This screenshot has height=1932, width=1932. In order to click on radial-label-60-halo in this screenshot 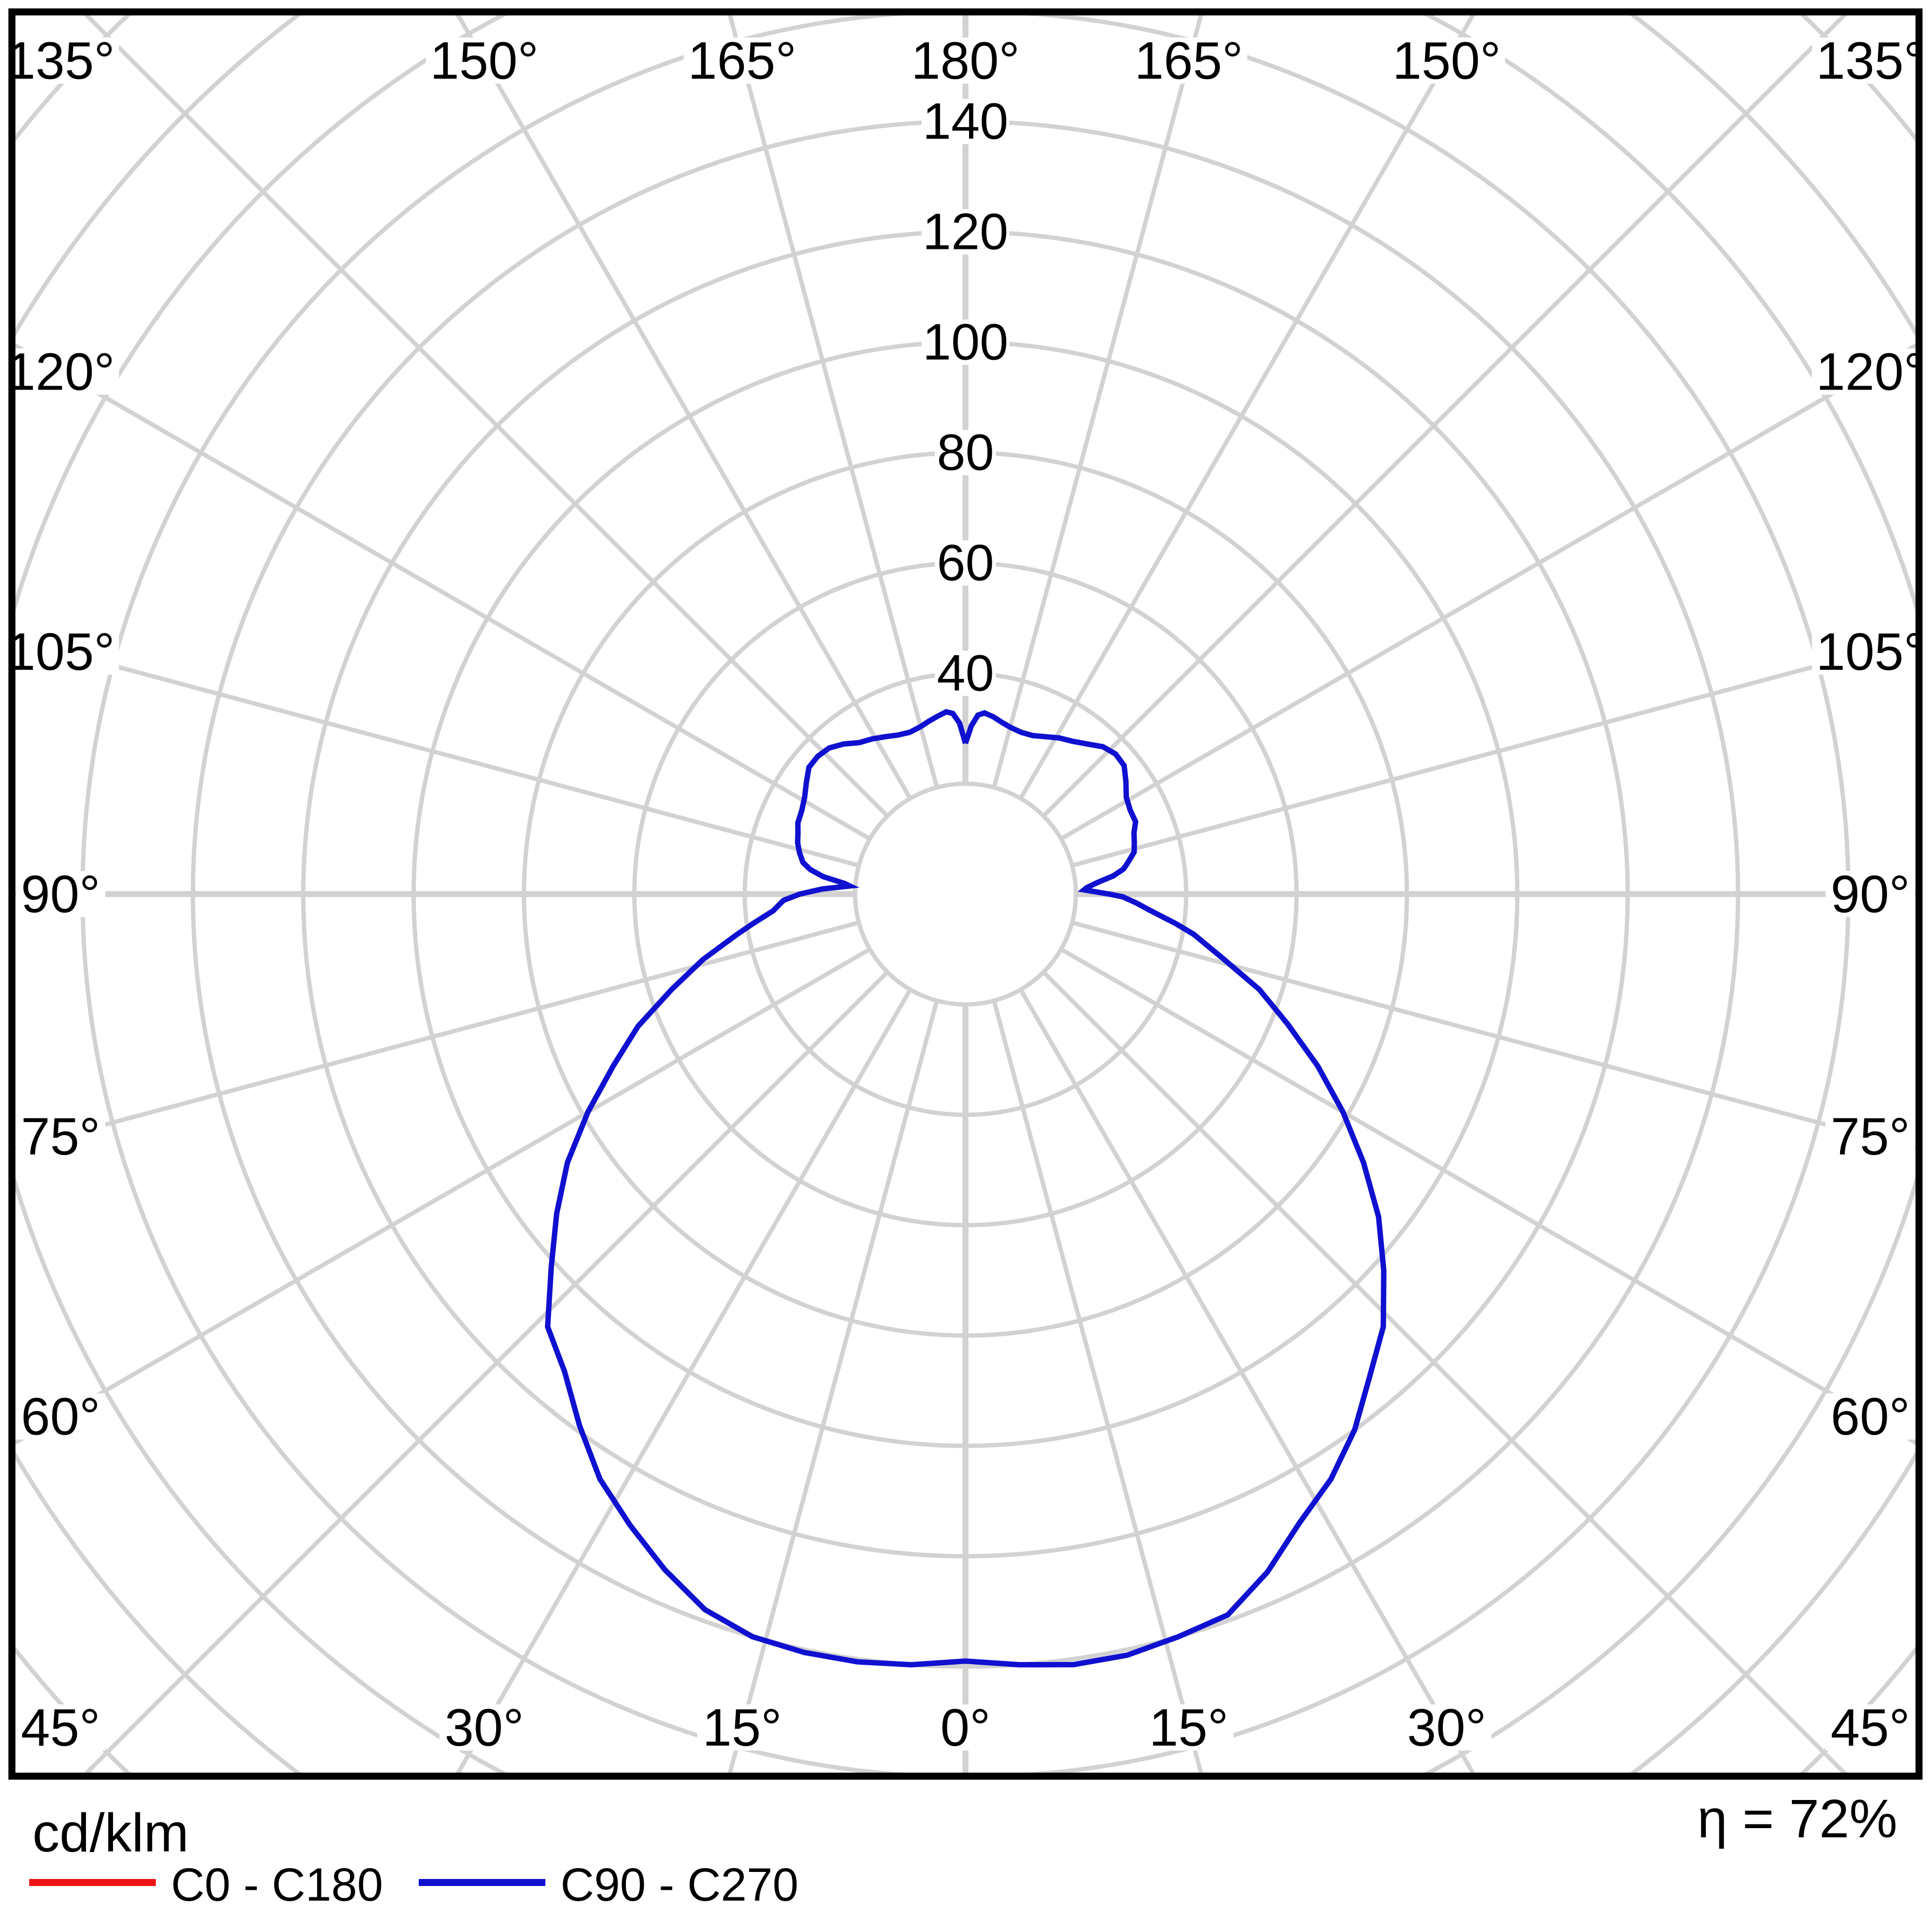, I will do `click(965, 563)`.